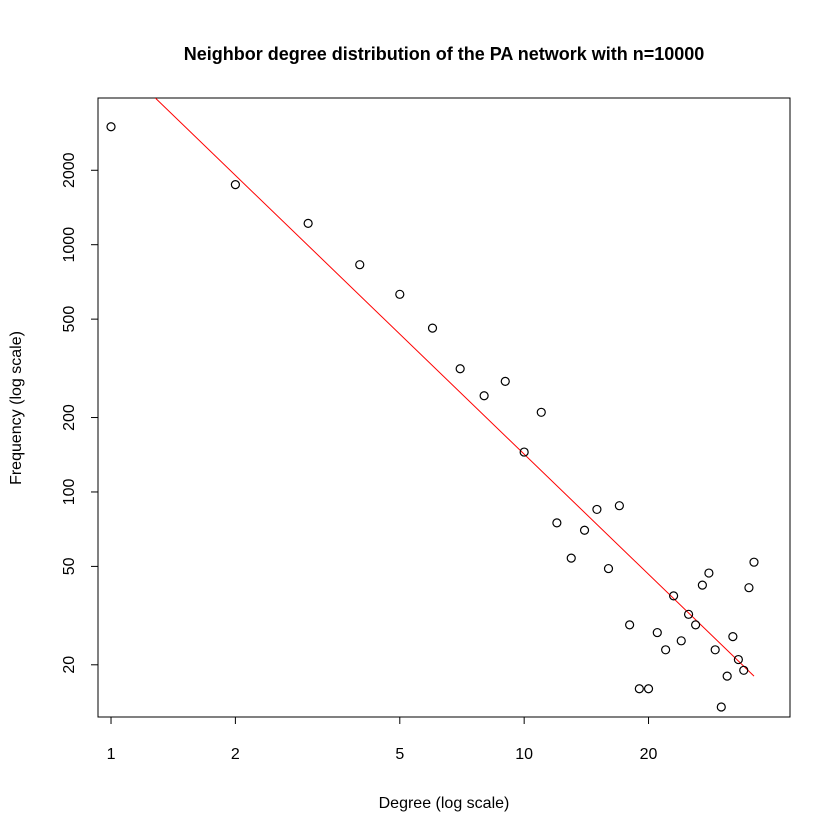  Describe the element at coordinates (69, 566) in the screenshot. I see `y-tick-label-50: 50` at that location.